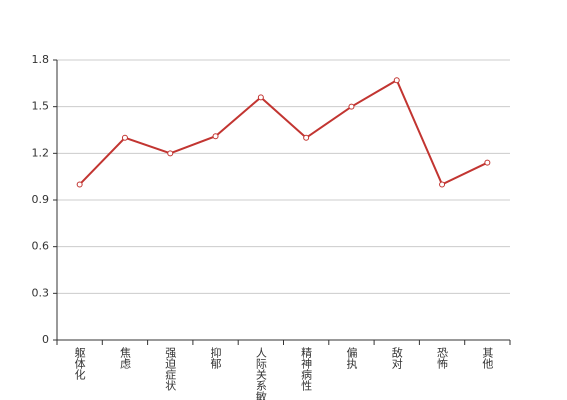 The width and height of the screenshot is (567, 400). What do you see at coordinates (487, 358) in the screenshot?
I see `x-tick-label: 其他` at bounding box center [487, 358].